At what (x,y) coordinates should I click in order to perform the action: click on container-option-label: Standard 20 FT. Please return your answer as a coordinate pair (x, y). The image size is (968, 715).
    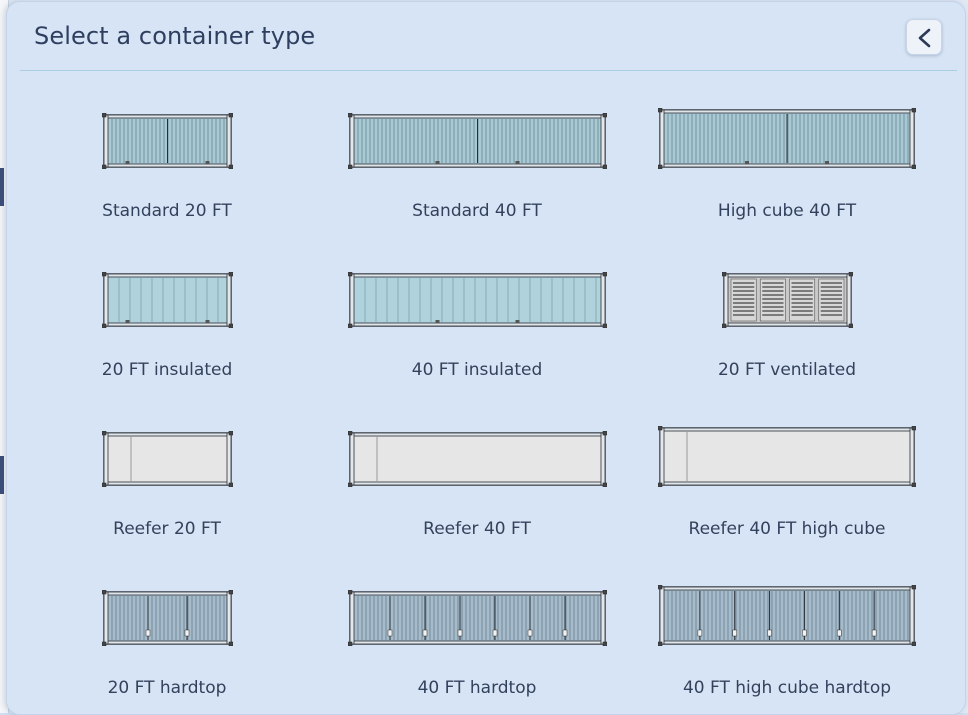
    Looking at the image, I should click on (167, 211).